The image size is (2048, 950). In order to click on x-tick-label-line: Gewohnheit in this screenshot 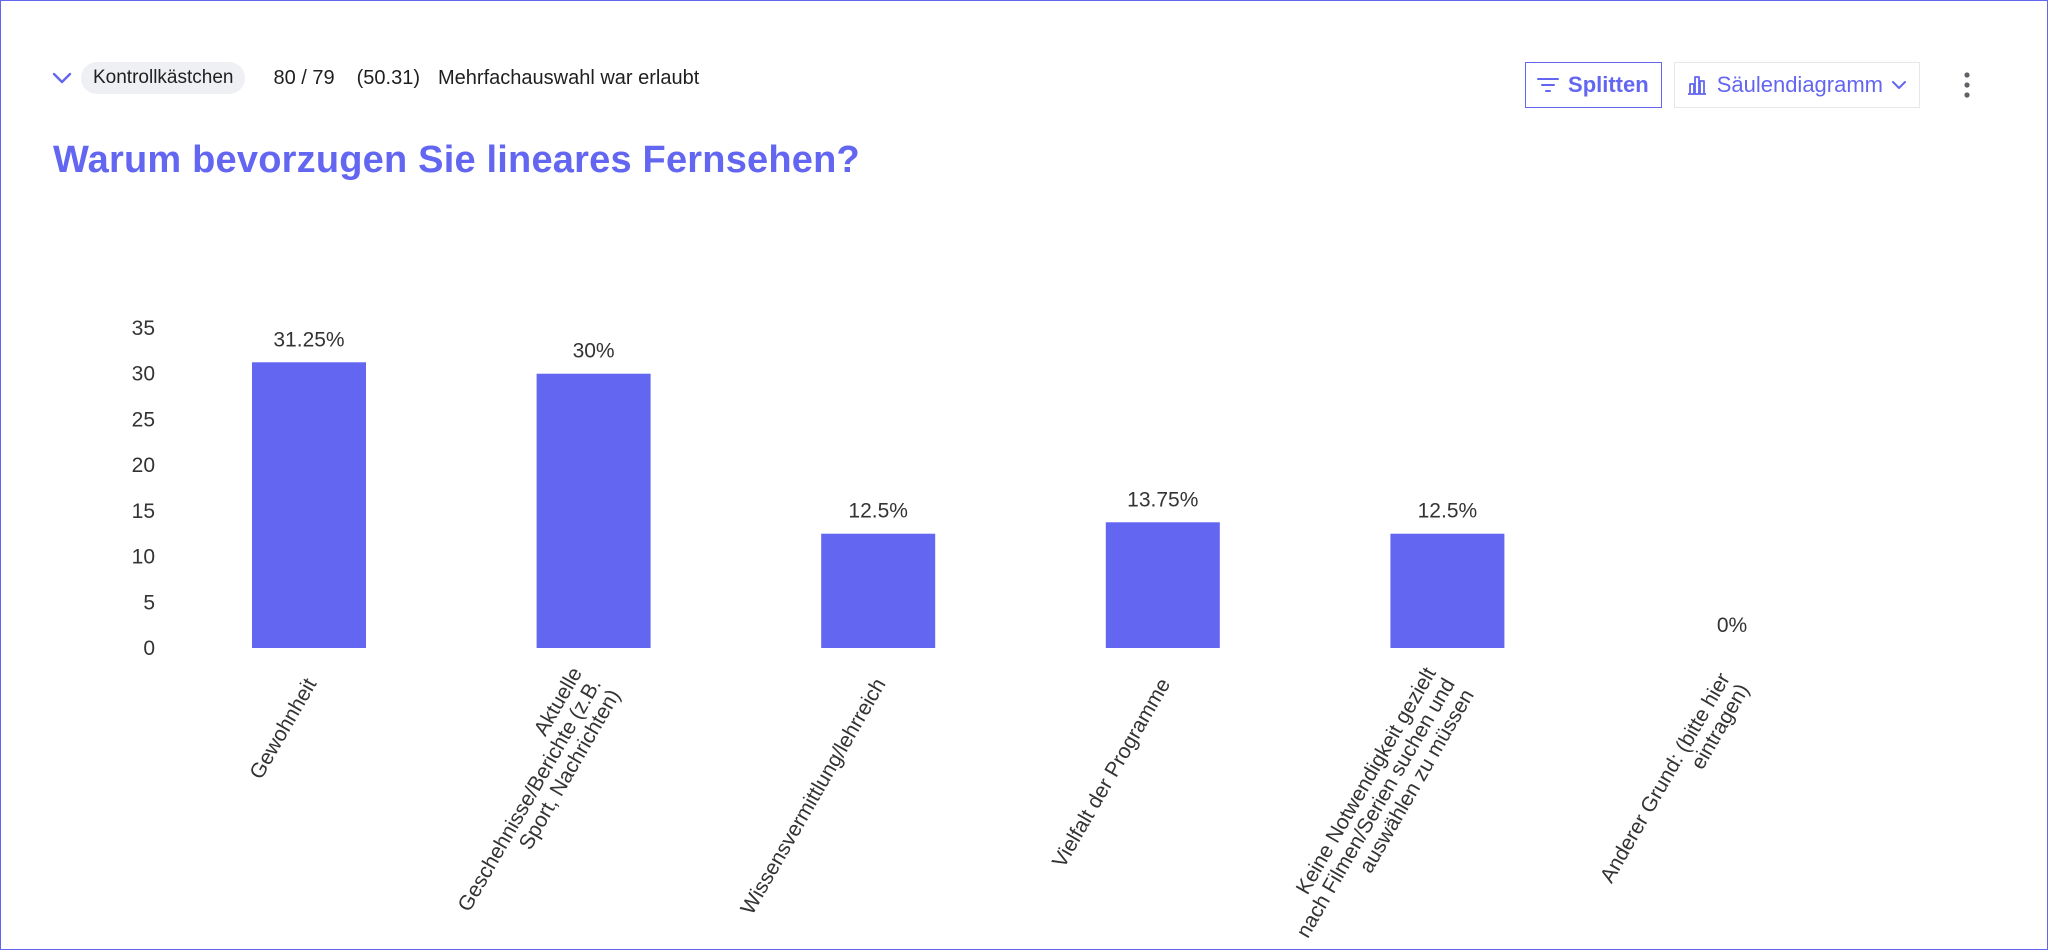, I will do `click(283, 728)`.